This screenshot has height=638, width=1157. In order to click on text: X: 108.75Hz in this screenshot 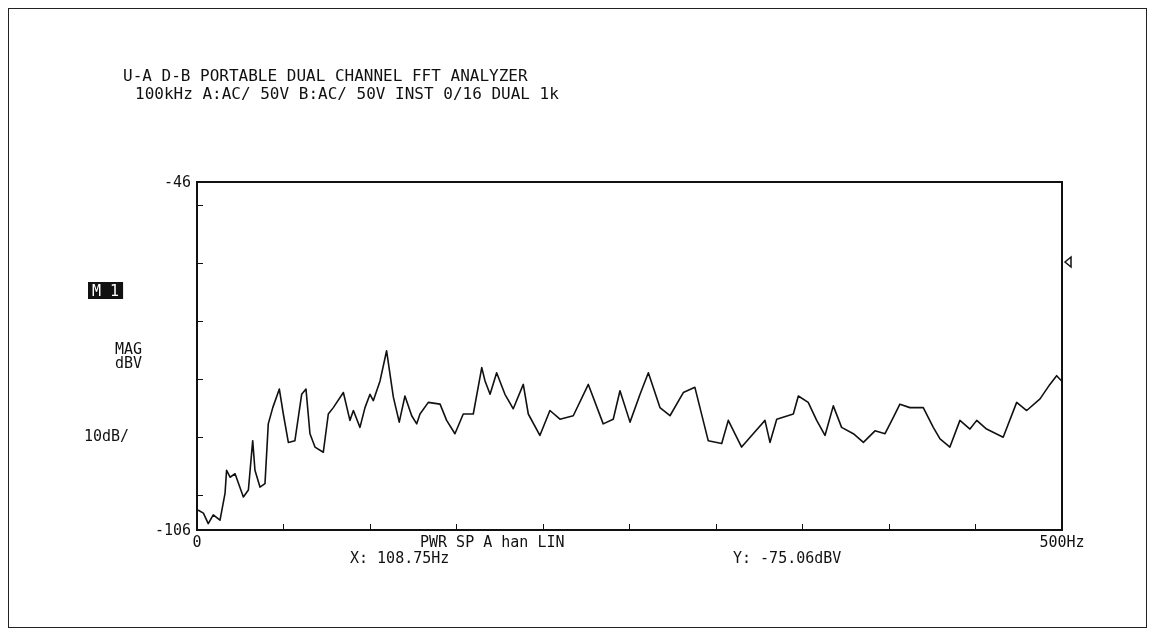, I will do `click(400, 557)`.